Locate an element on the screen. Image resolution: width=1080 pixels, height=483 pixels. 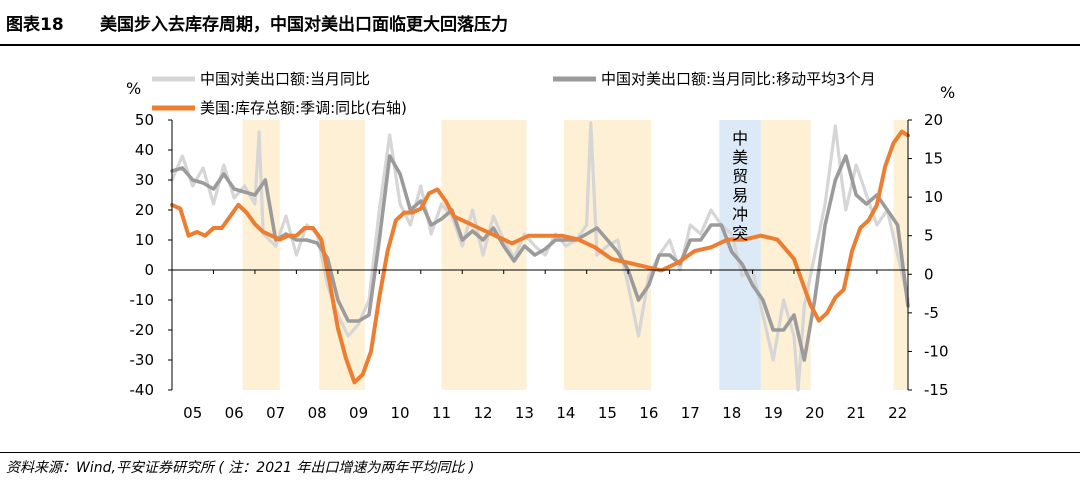
x-tick-label: 16 is located at coordinates (648, 413).